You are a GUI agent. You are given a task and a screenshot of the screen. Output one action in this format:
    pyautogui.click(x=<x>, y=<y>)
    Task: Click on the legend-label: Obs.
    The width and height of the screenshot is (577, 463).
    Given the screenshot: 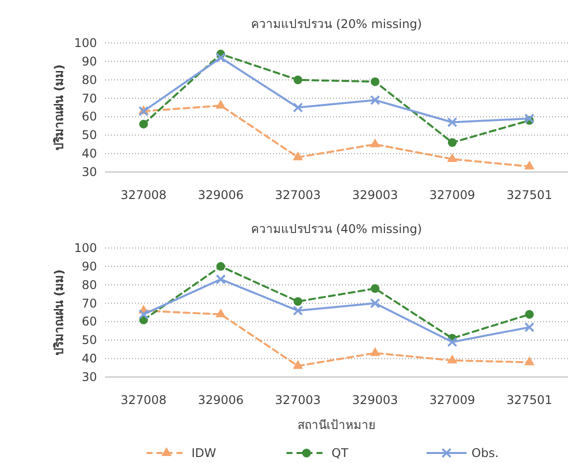 What is the action you would take?
    pyautogui.click(x=485, y=453)
    